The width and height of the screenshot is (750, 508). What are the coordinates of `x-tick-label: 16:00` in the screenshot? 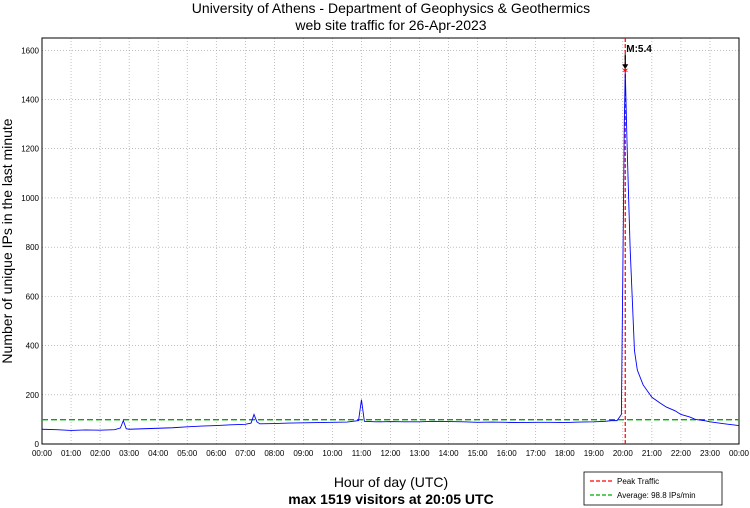 It's located at (507, 453).